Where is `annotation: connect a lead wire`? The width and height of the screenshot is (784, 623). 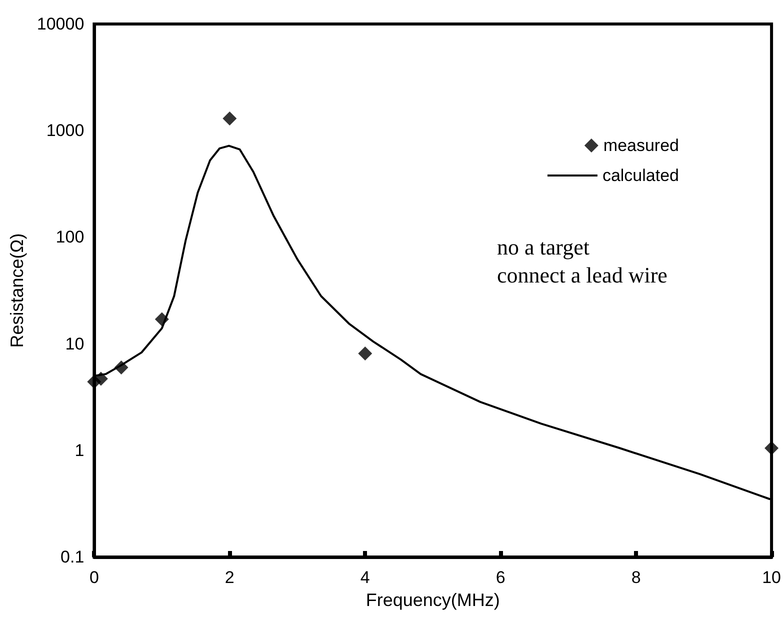
annotation: connect a lead wire is located at coordinates (582, 275).